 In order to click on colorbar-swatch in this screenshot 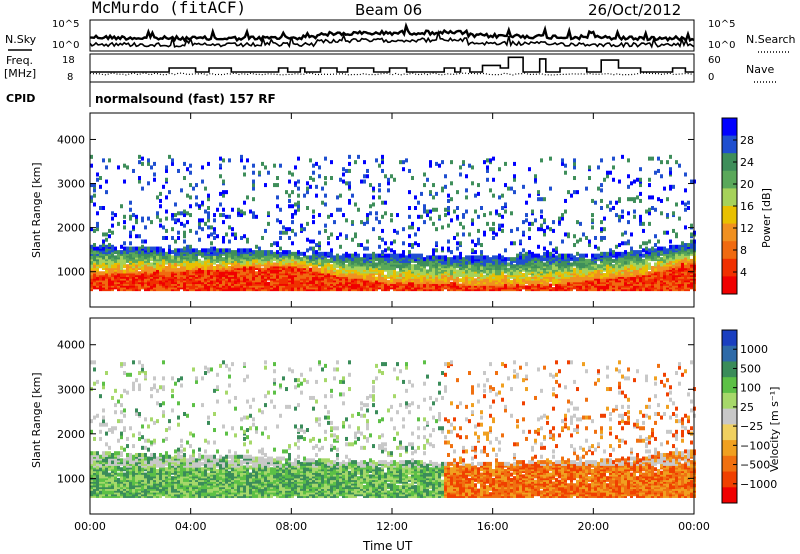, I will do `click(729, 250)`.